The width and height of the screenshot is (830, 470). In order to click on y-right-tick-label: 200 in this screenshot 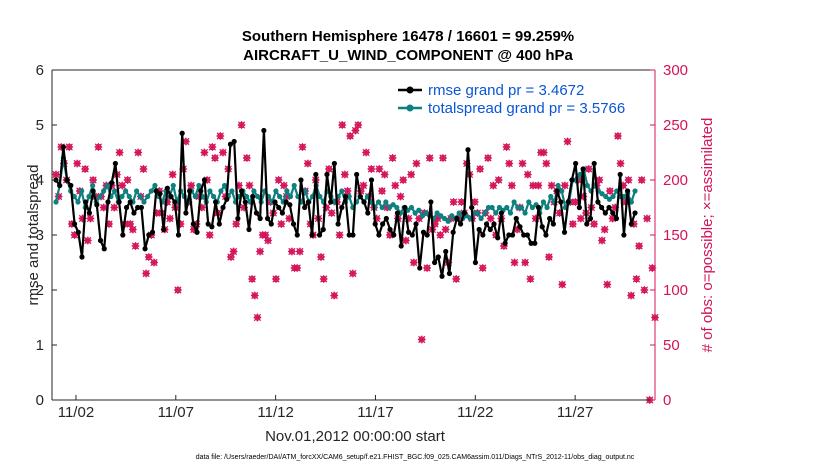, I will do `click(675, 180)`.